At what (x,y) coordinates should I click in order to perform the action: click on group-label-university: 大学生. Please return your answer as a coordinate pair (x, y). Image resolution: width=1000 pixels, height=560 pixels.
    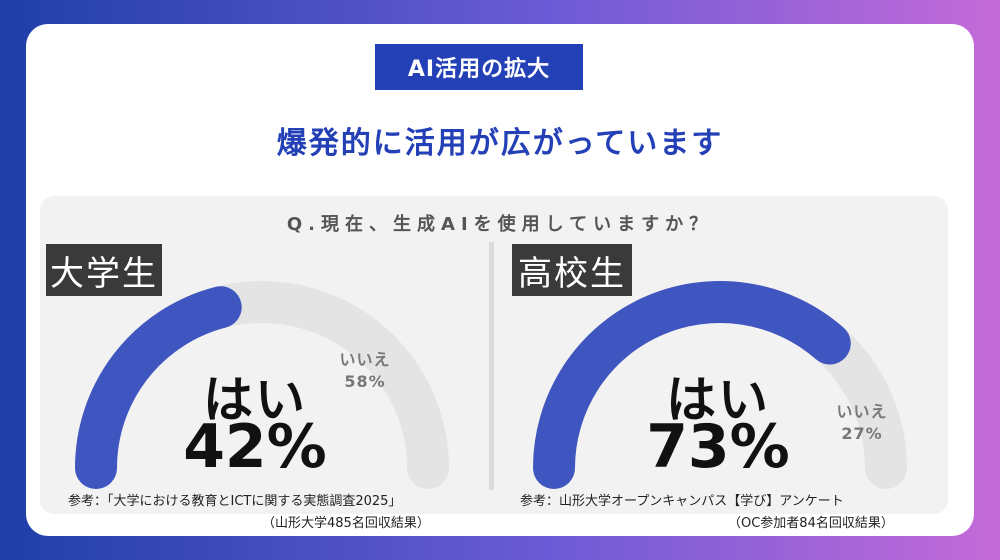
    Looking at the image, I should click on (104, 270).